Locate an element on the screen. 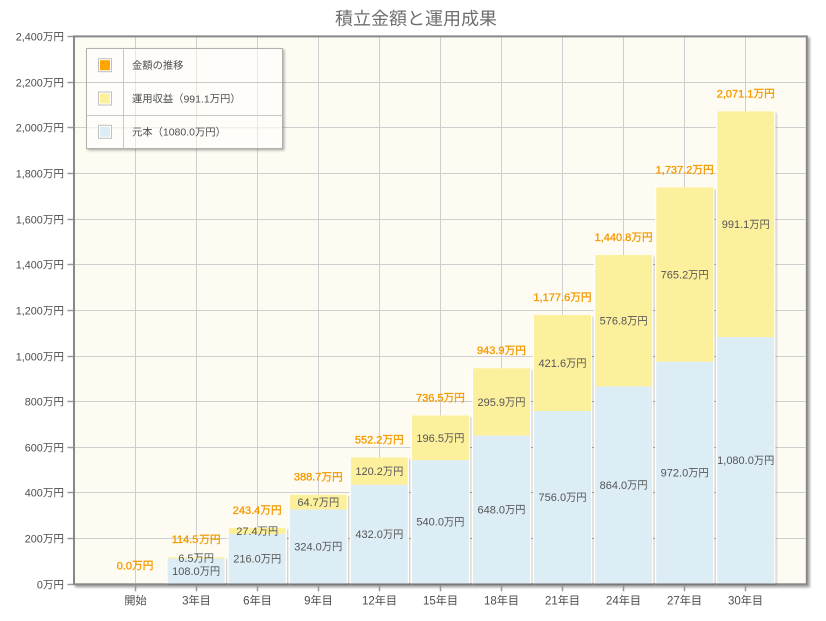 Image resolution: width=826 pixels, height=621 pixels. svg-text: 1,400 is located at coordinates (29, 265).